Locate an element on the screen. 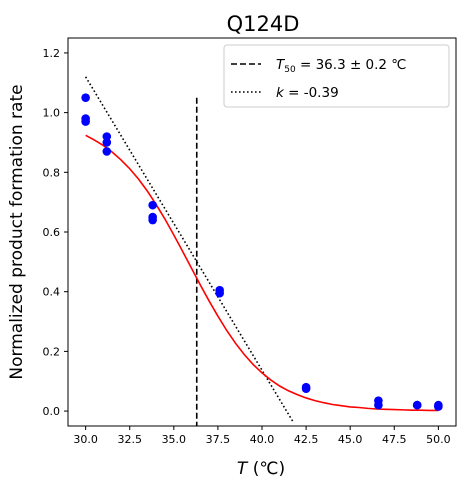 This screenshot has width=464, height=487. x-axis: 30.0 32.5 35.0 37.5 40.0 42.5 45.0 47.5 50.0 is located at coordinates (262, 436).